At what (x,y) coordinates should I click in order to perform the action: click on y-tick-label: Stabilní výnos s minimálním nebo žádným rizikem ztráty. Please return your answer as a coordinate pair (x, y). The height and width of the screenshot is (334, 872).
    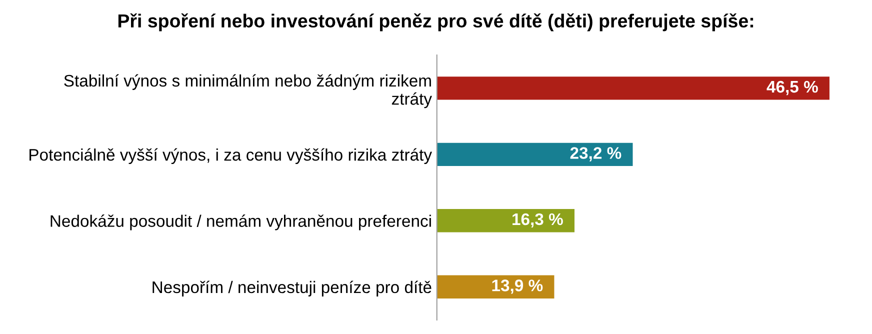
    Looking at the image, I should click on (248, 91).